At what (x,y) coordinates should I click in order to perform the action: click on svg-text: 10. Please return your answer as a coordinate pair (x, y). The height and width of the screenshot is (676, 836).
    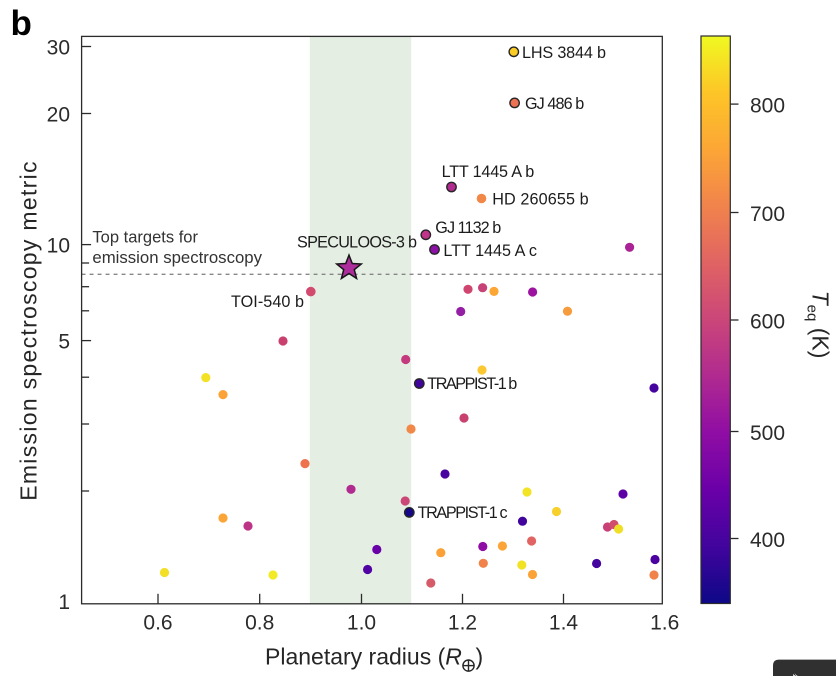
    Looking at the image, I should click on (58, 246).